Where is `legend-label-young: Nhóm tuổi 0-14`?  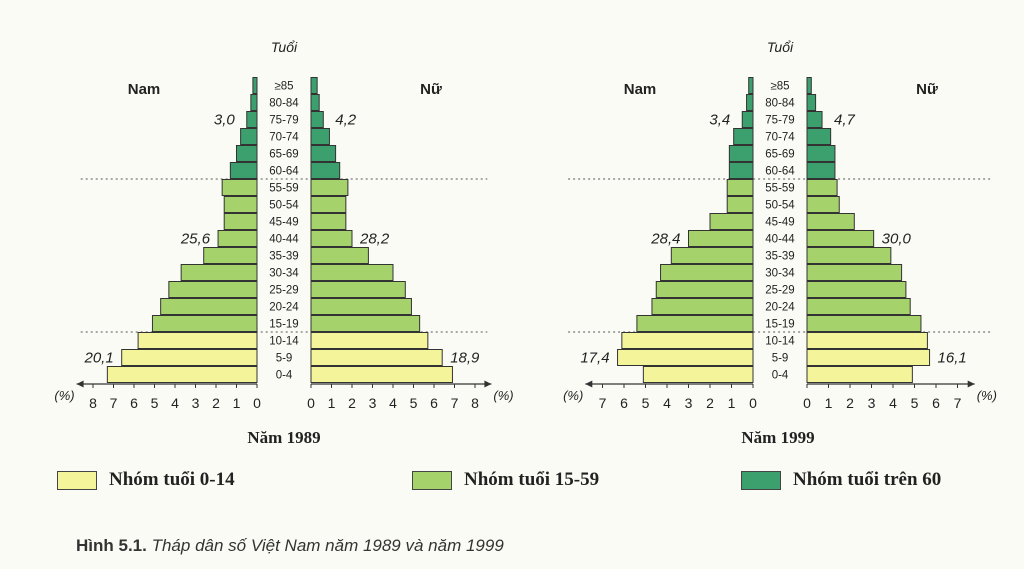 legend-label-young: Nhóm tuổi 0-14 is located at coordinates (172, 479).